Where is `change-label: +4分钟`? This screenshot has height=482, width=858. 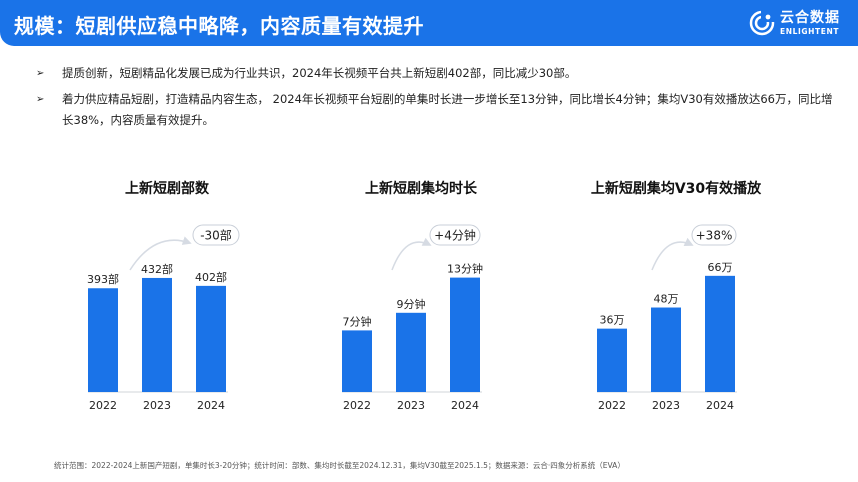 change-label: +4分钟 is located at coordinates (455, 235).